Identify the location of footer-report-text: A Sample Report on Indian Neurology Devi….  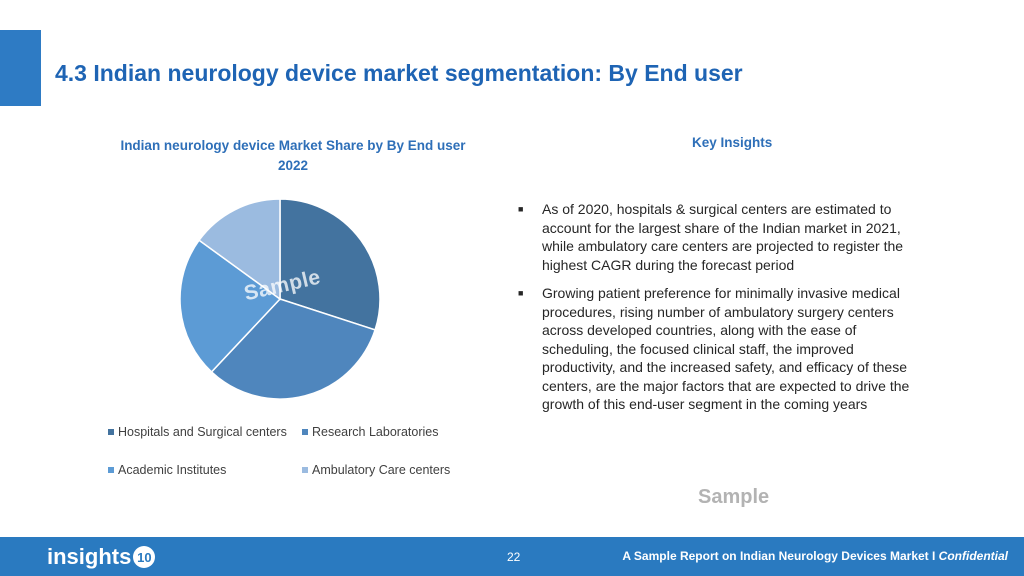
(815, 556).